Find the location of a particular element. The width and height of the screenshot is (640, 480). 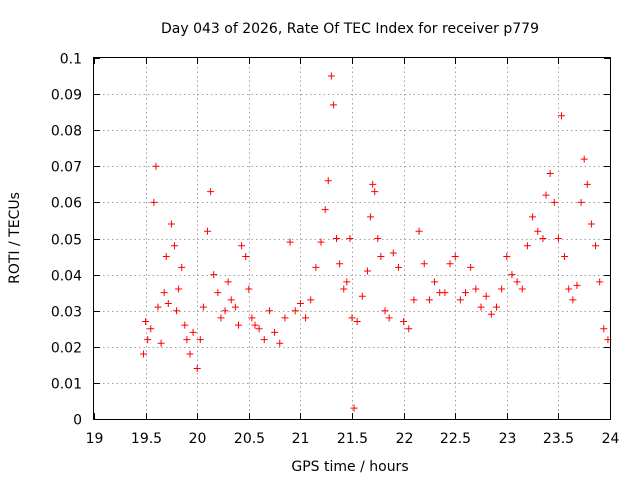

x-tick-label: 19.5 is located at coordinates (146, 439).